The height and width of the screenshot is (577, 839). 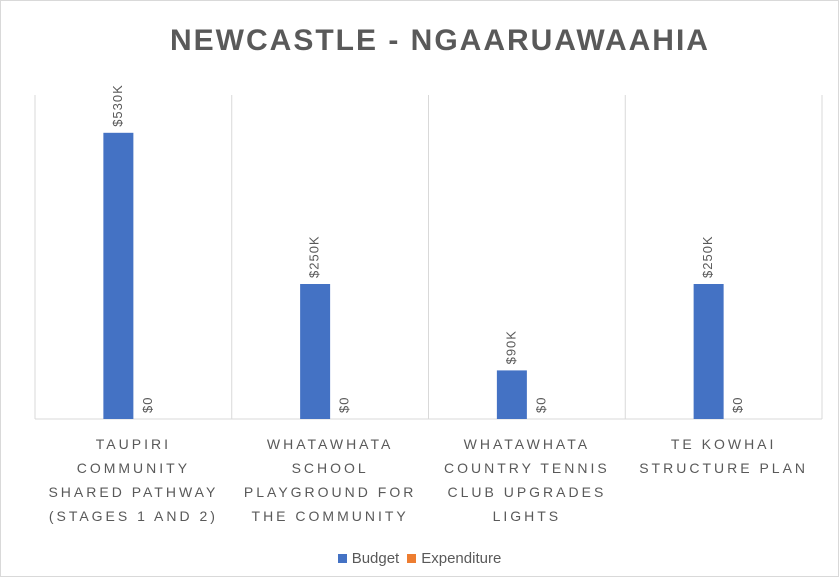 I want to click on x-tick-label: TE KOWHAI STRUCTURE PLAN, so click(x=724, y=456).